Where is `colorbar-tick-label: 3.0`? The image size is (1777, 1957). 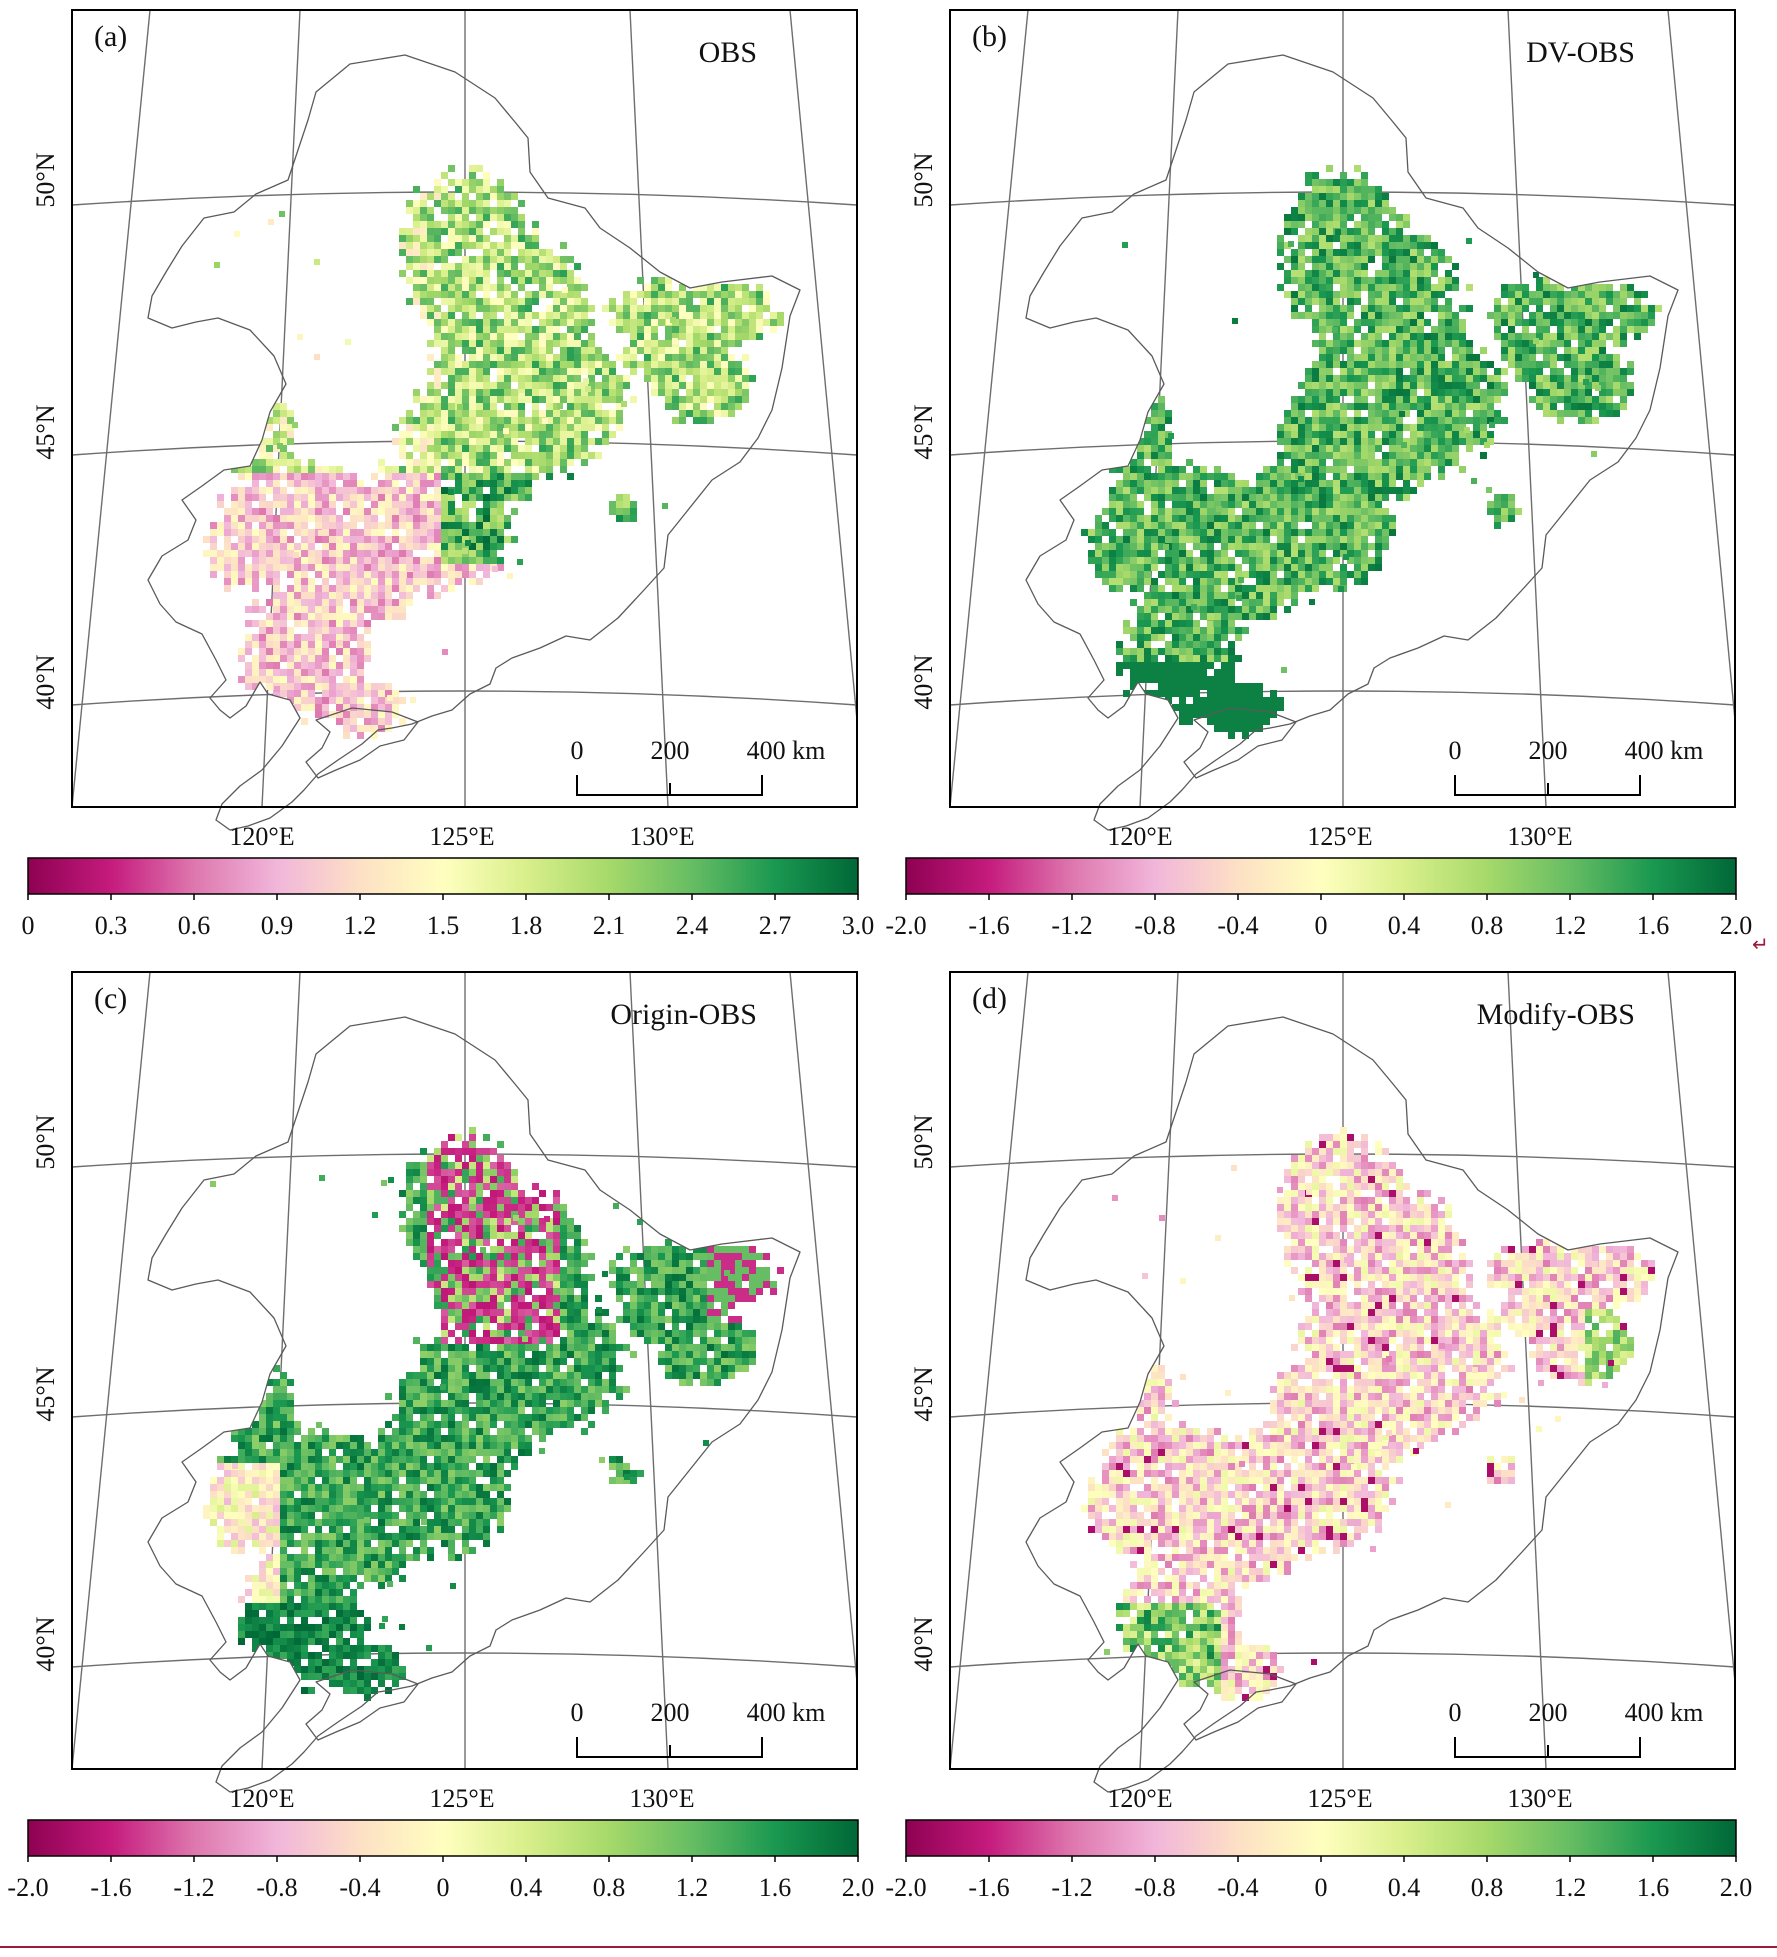 colorbar-tick-label: 3.0 is located at coordinates (858, 925).